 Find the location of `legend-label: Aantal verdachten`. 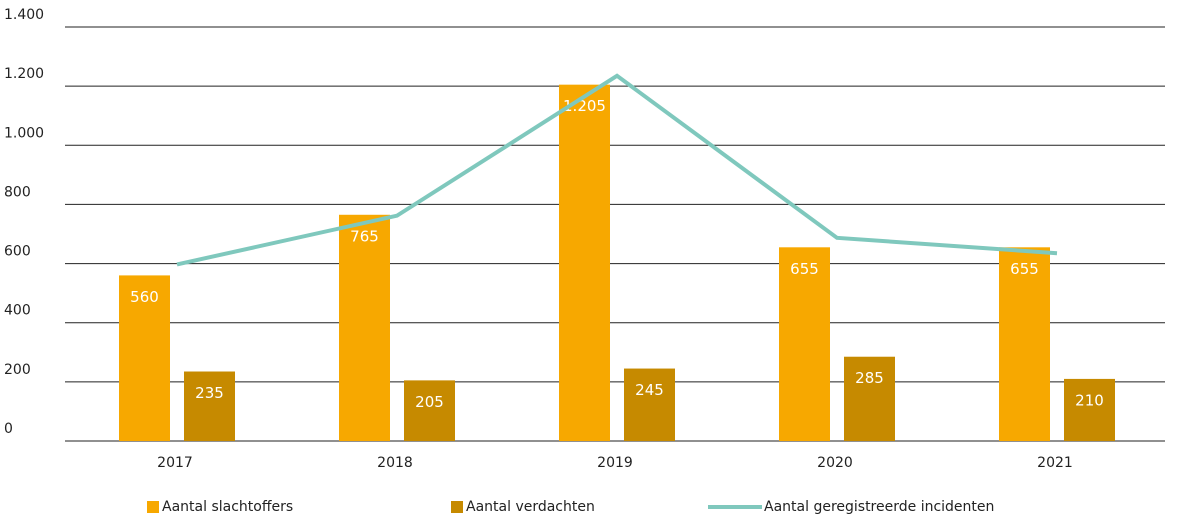

legend-label: Aantal verdachten is located at coordinates (530, 507).